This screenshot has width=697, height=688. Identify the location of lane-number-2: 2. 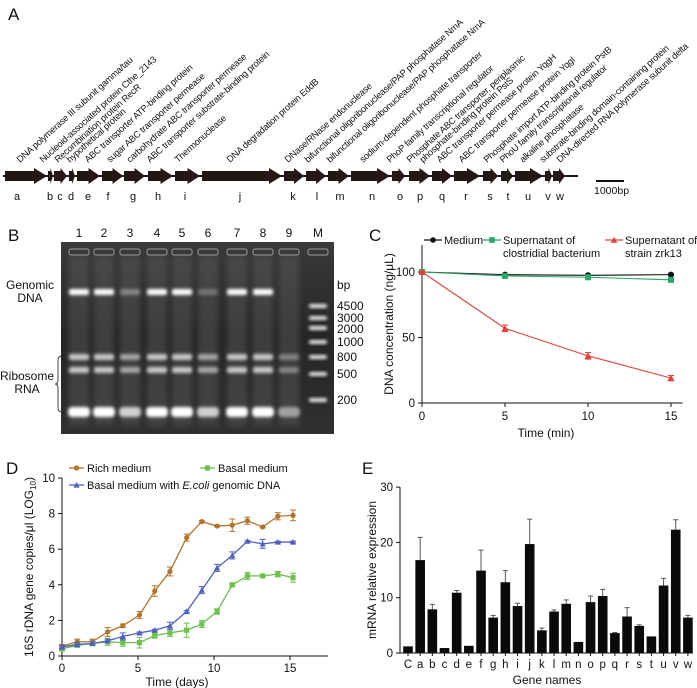
(104, 233).